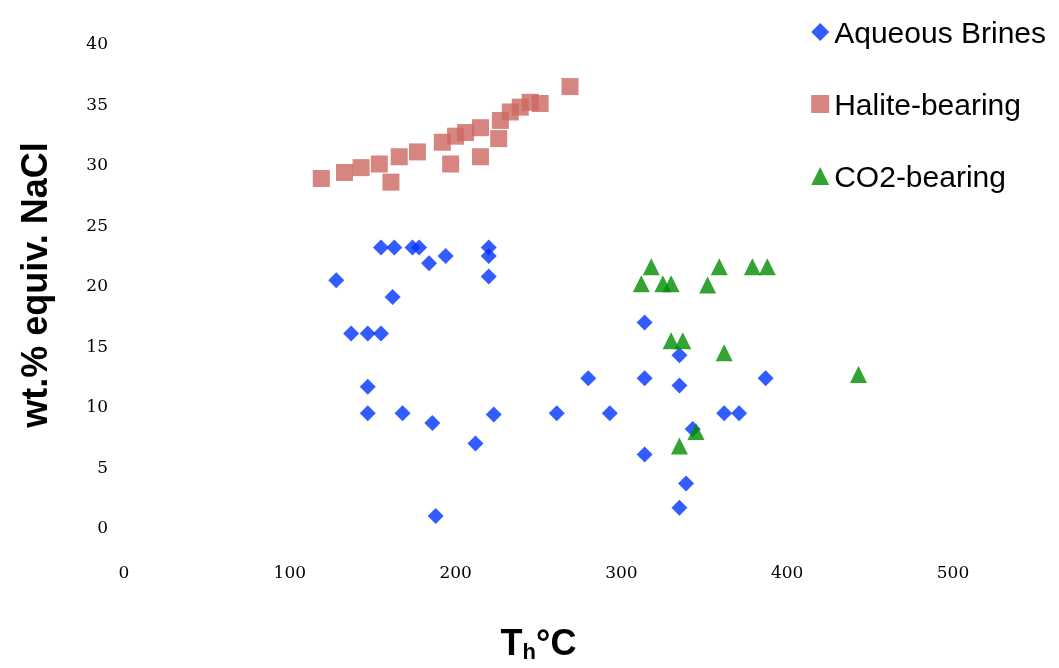 The height and width of the screenshot is (668, 1059). Describe the element at coordinates (97, 345) in the screenshot. I see `y-tick-label: 15` at that location.